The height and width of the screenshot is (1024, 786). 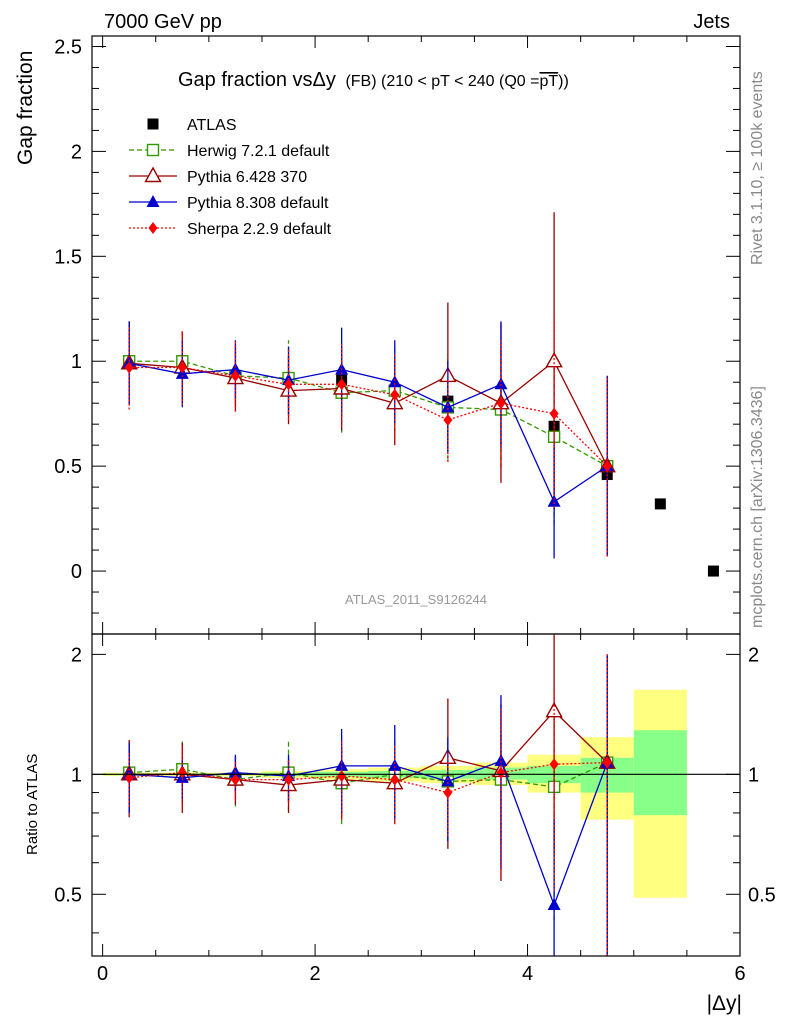 What do you see at coordinates (724, 1003) in the screenshot?
I see `x-axis-title: |Δy|` at bounding box center [724, 1003].